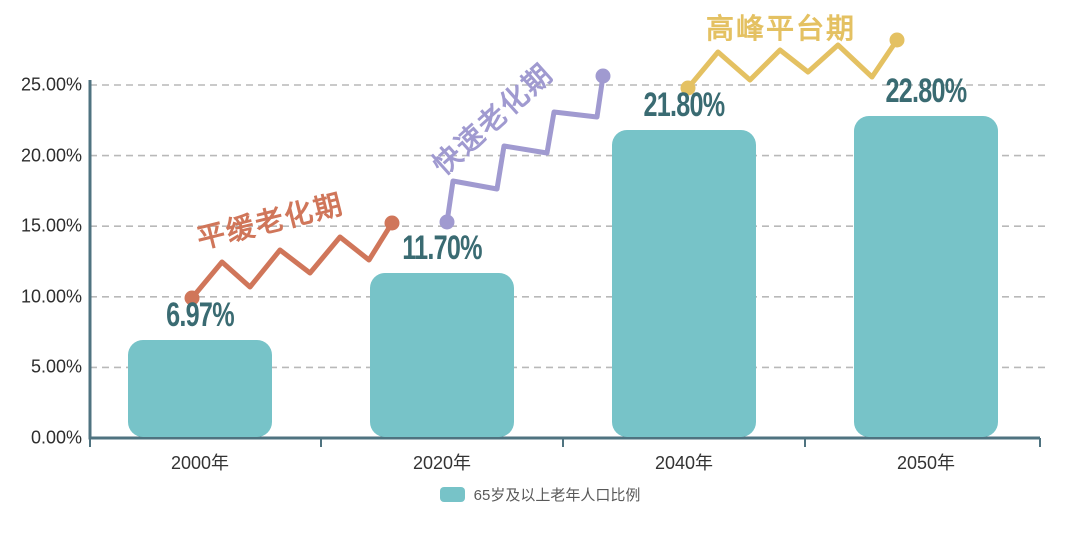 The width and height of the screenshot is (1080, 538). I want to click on y-tick-label-20pct: 20.00%, so click(51, 155).